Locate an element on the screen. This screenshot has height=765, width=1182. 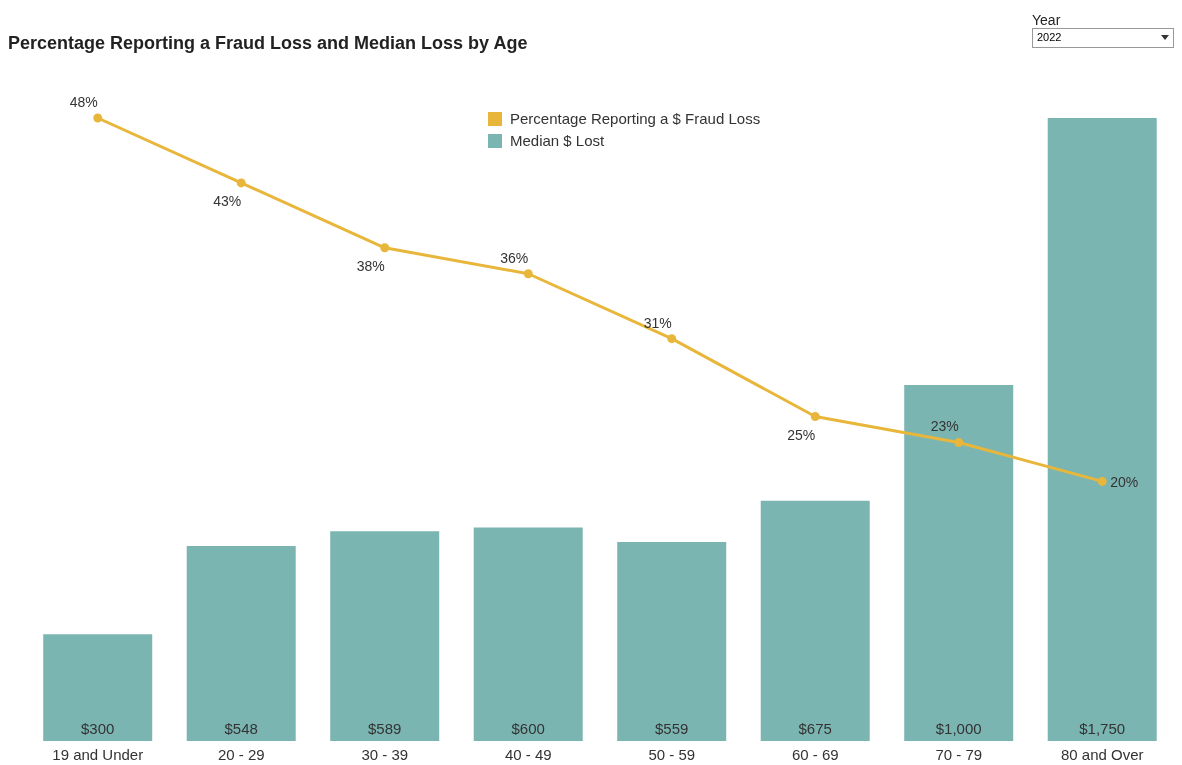
data-label: $1,750 is located at coordinates (1102, 728).